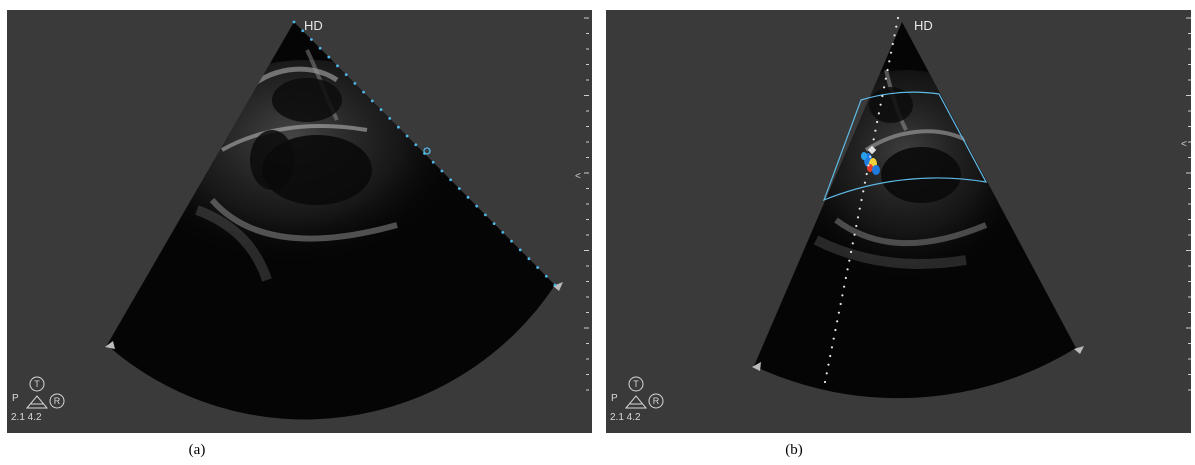 This screenshot has width=1195, height=465. Describe the element at coordinates (756, 366) in the screenshot. I see `left-edge-marker` at that location.